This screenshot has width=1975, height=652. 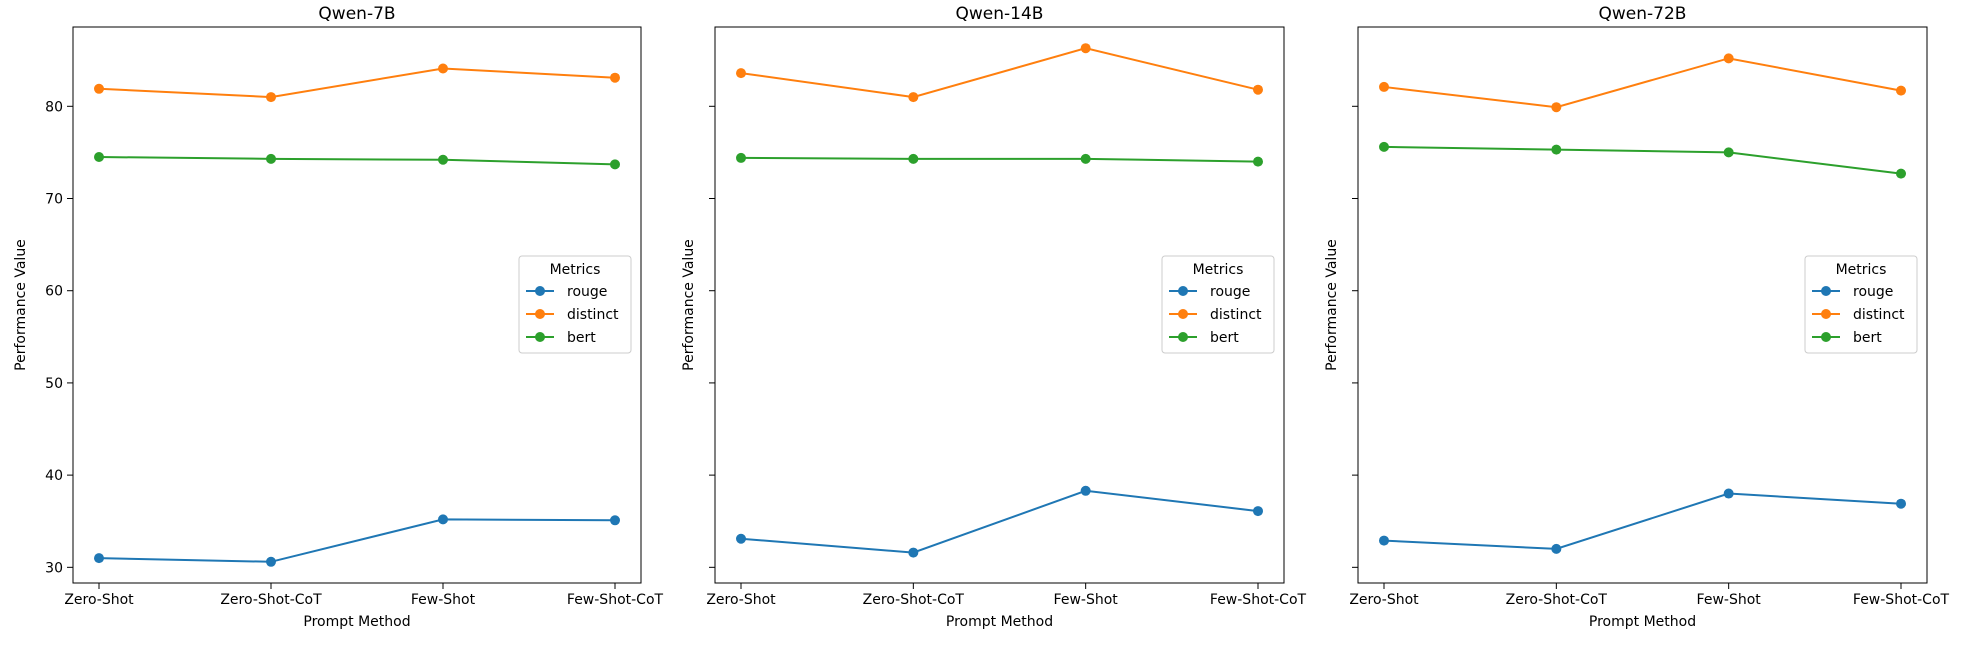 I want to click on series-distinct, so click(x=1642, y=83).